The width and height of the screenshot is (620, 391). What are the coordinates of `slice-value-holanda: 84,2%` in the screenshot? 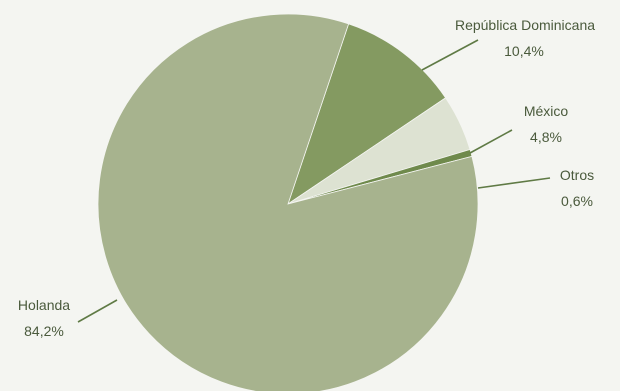 It's located at (44, 331).